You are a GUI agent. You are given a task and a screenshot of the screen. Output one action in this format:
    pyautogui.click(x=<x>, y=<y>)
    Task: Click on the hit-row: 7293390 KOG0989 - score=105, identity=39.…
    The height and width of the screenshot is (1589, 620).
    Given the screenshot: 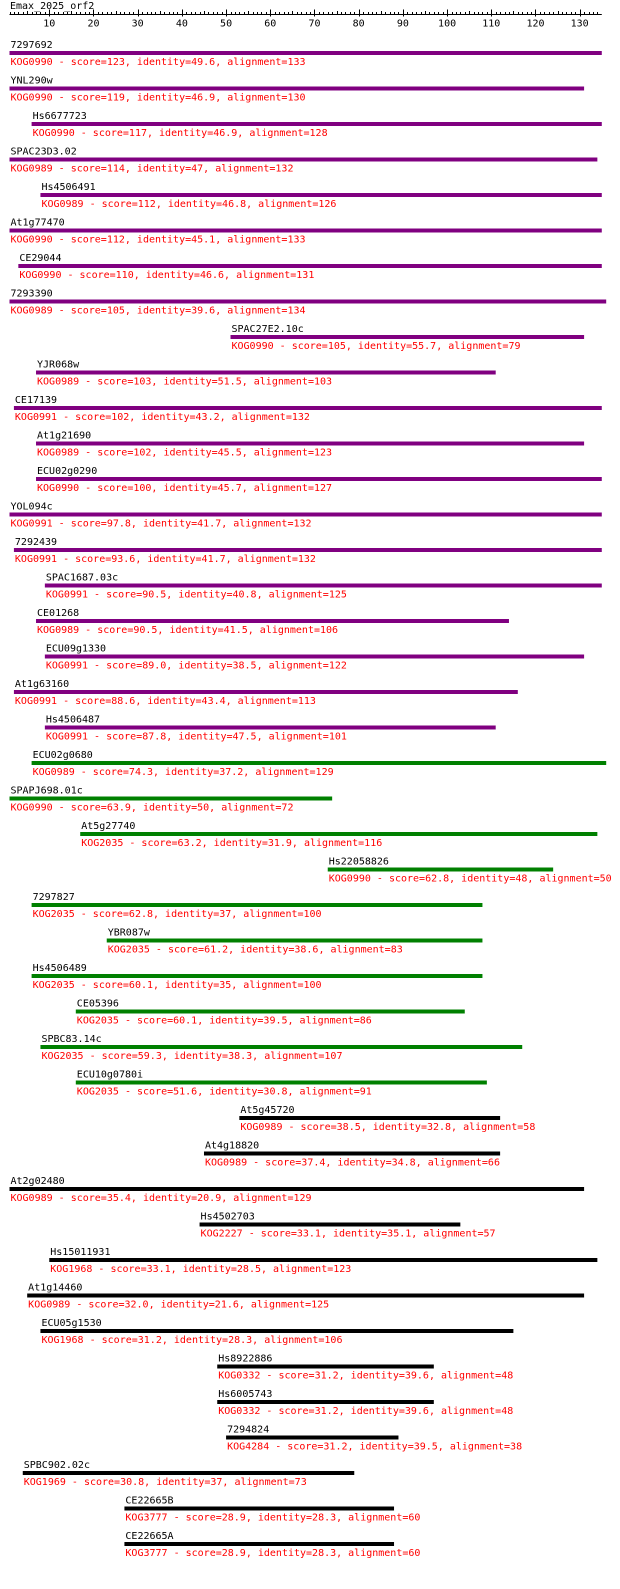 What is the action you would take?
    pyautogui.click(x=308, y=303)
    